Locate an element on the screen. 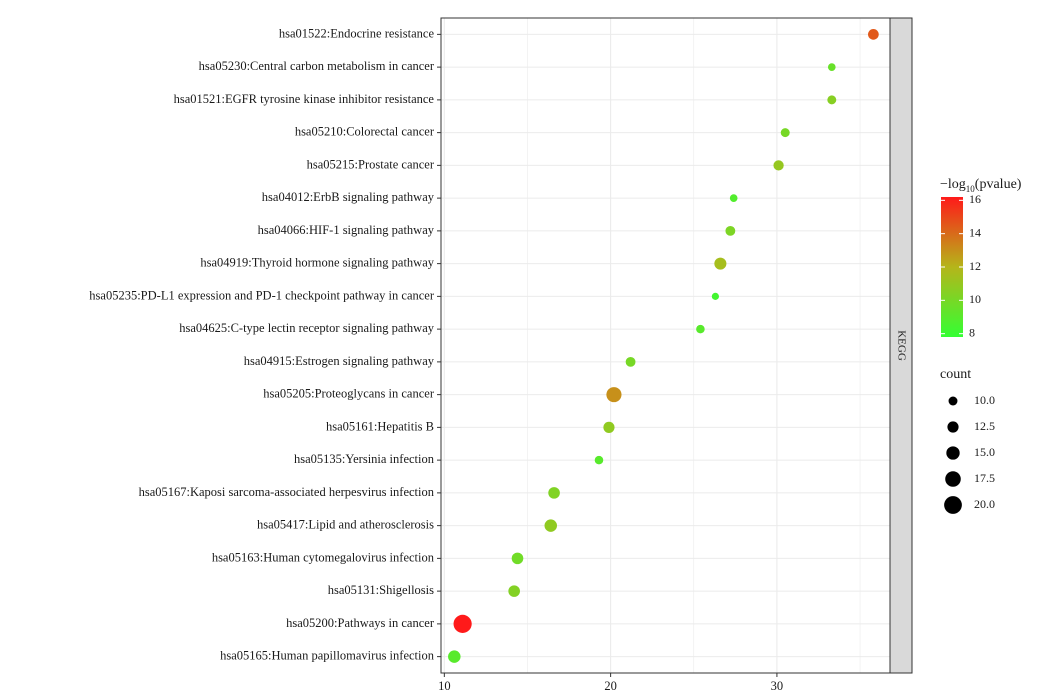 The image size is (1048, 695). color-legend-title-prefix: −log is located at coordinates (953, 184).